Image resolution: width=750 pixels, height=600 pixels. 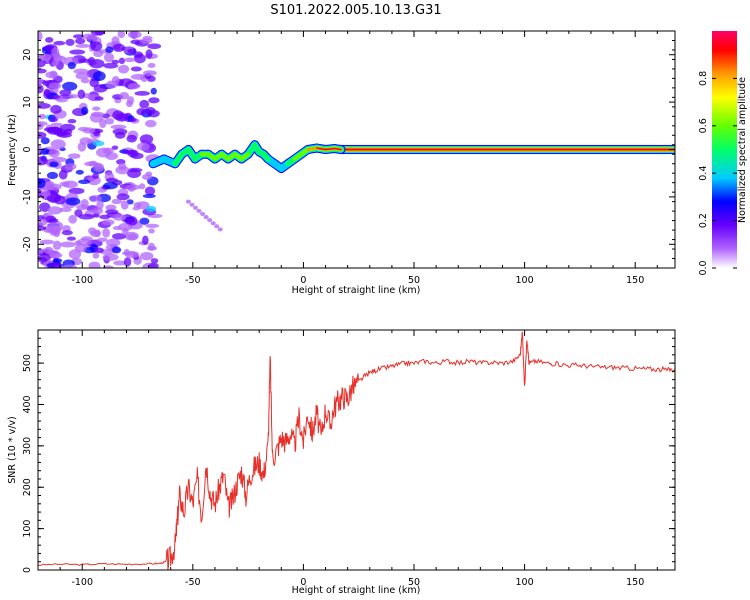 What do you see at coordinates (27, 363) in the screenshot?
I see `snr-ytick-label: 500` at bounding box center [27, 363].